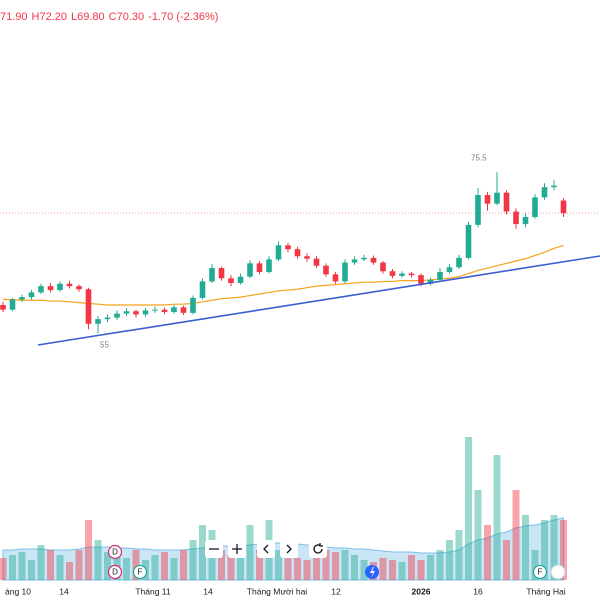  Describe the element at coordinates (283, 275) in the screenshot. I see `moving-average` at that location.